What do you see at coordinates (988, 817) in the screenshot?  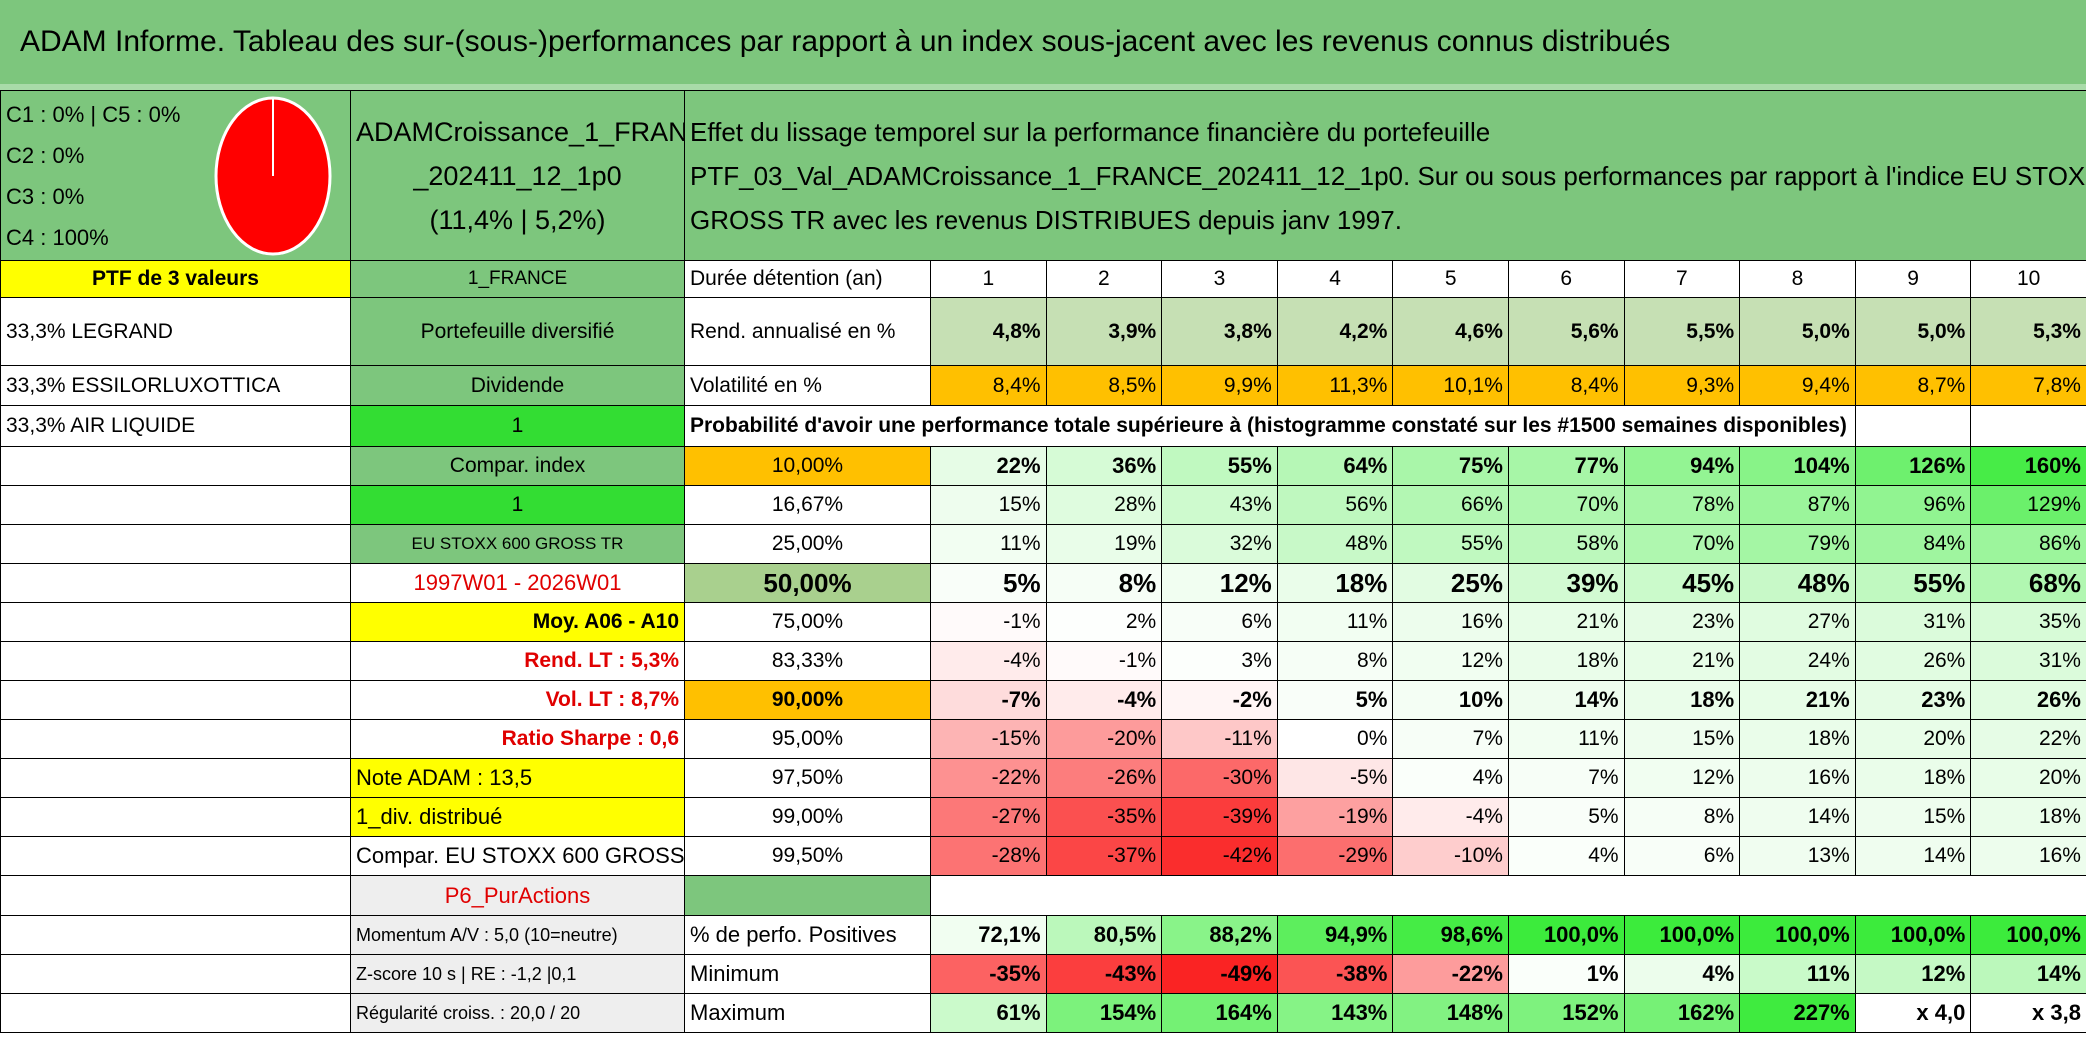 I see `value-cell: -27%` at bounding box center [988, 817].